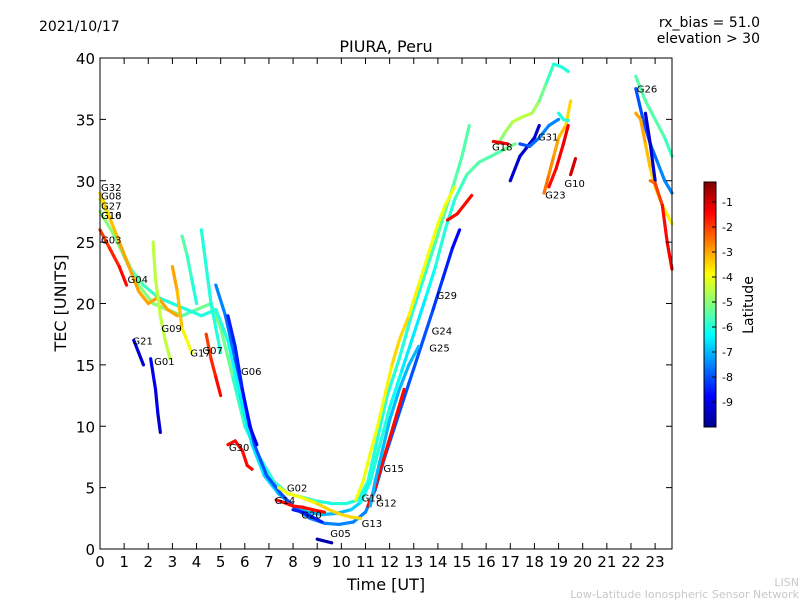 The width and height of the screenshot is (800, 600). I want to click on footer-long: Low-Latitude Ionospheric Sensor Network, so click(684, 594).